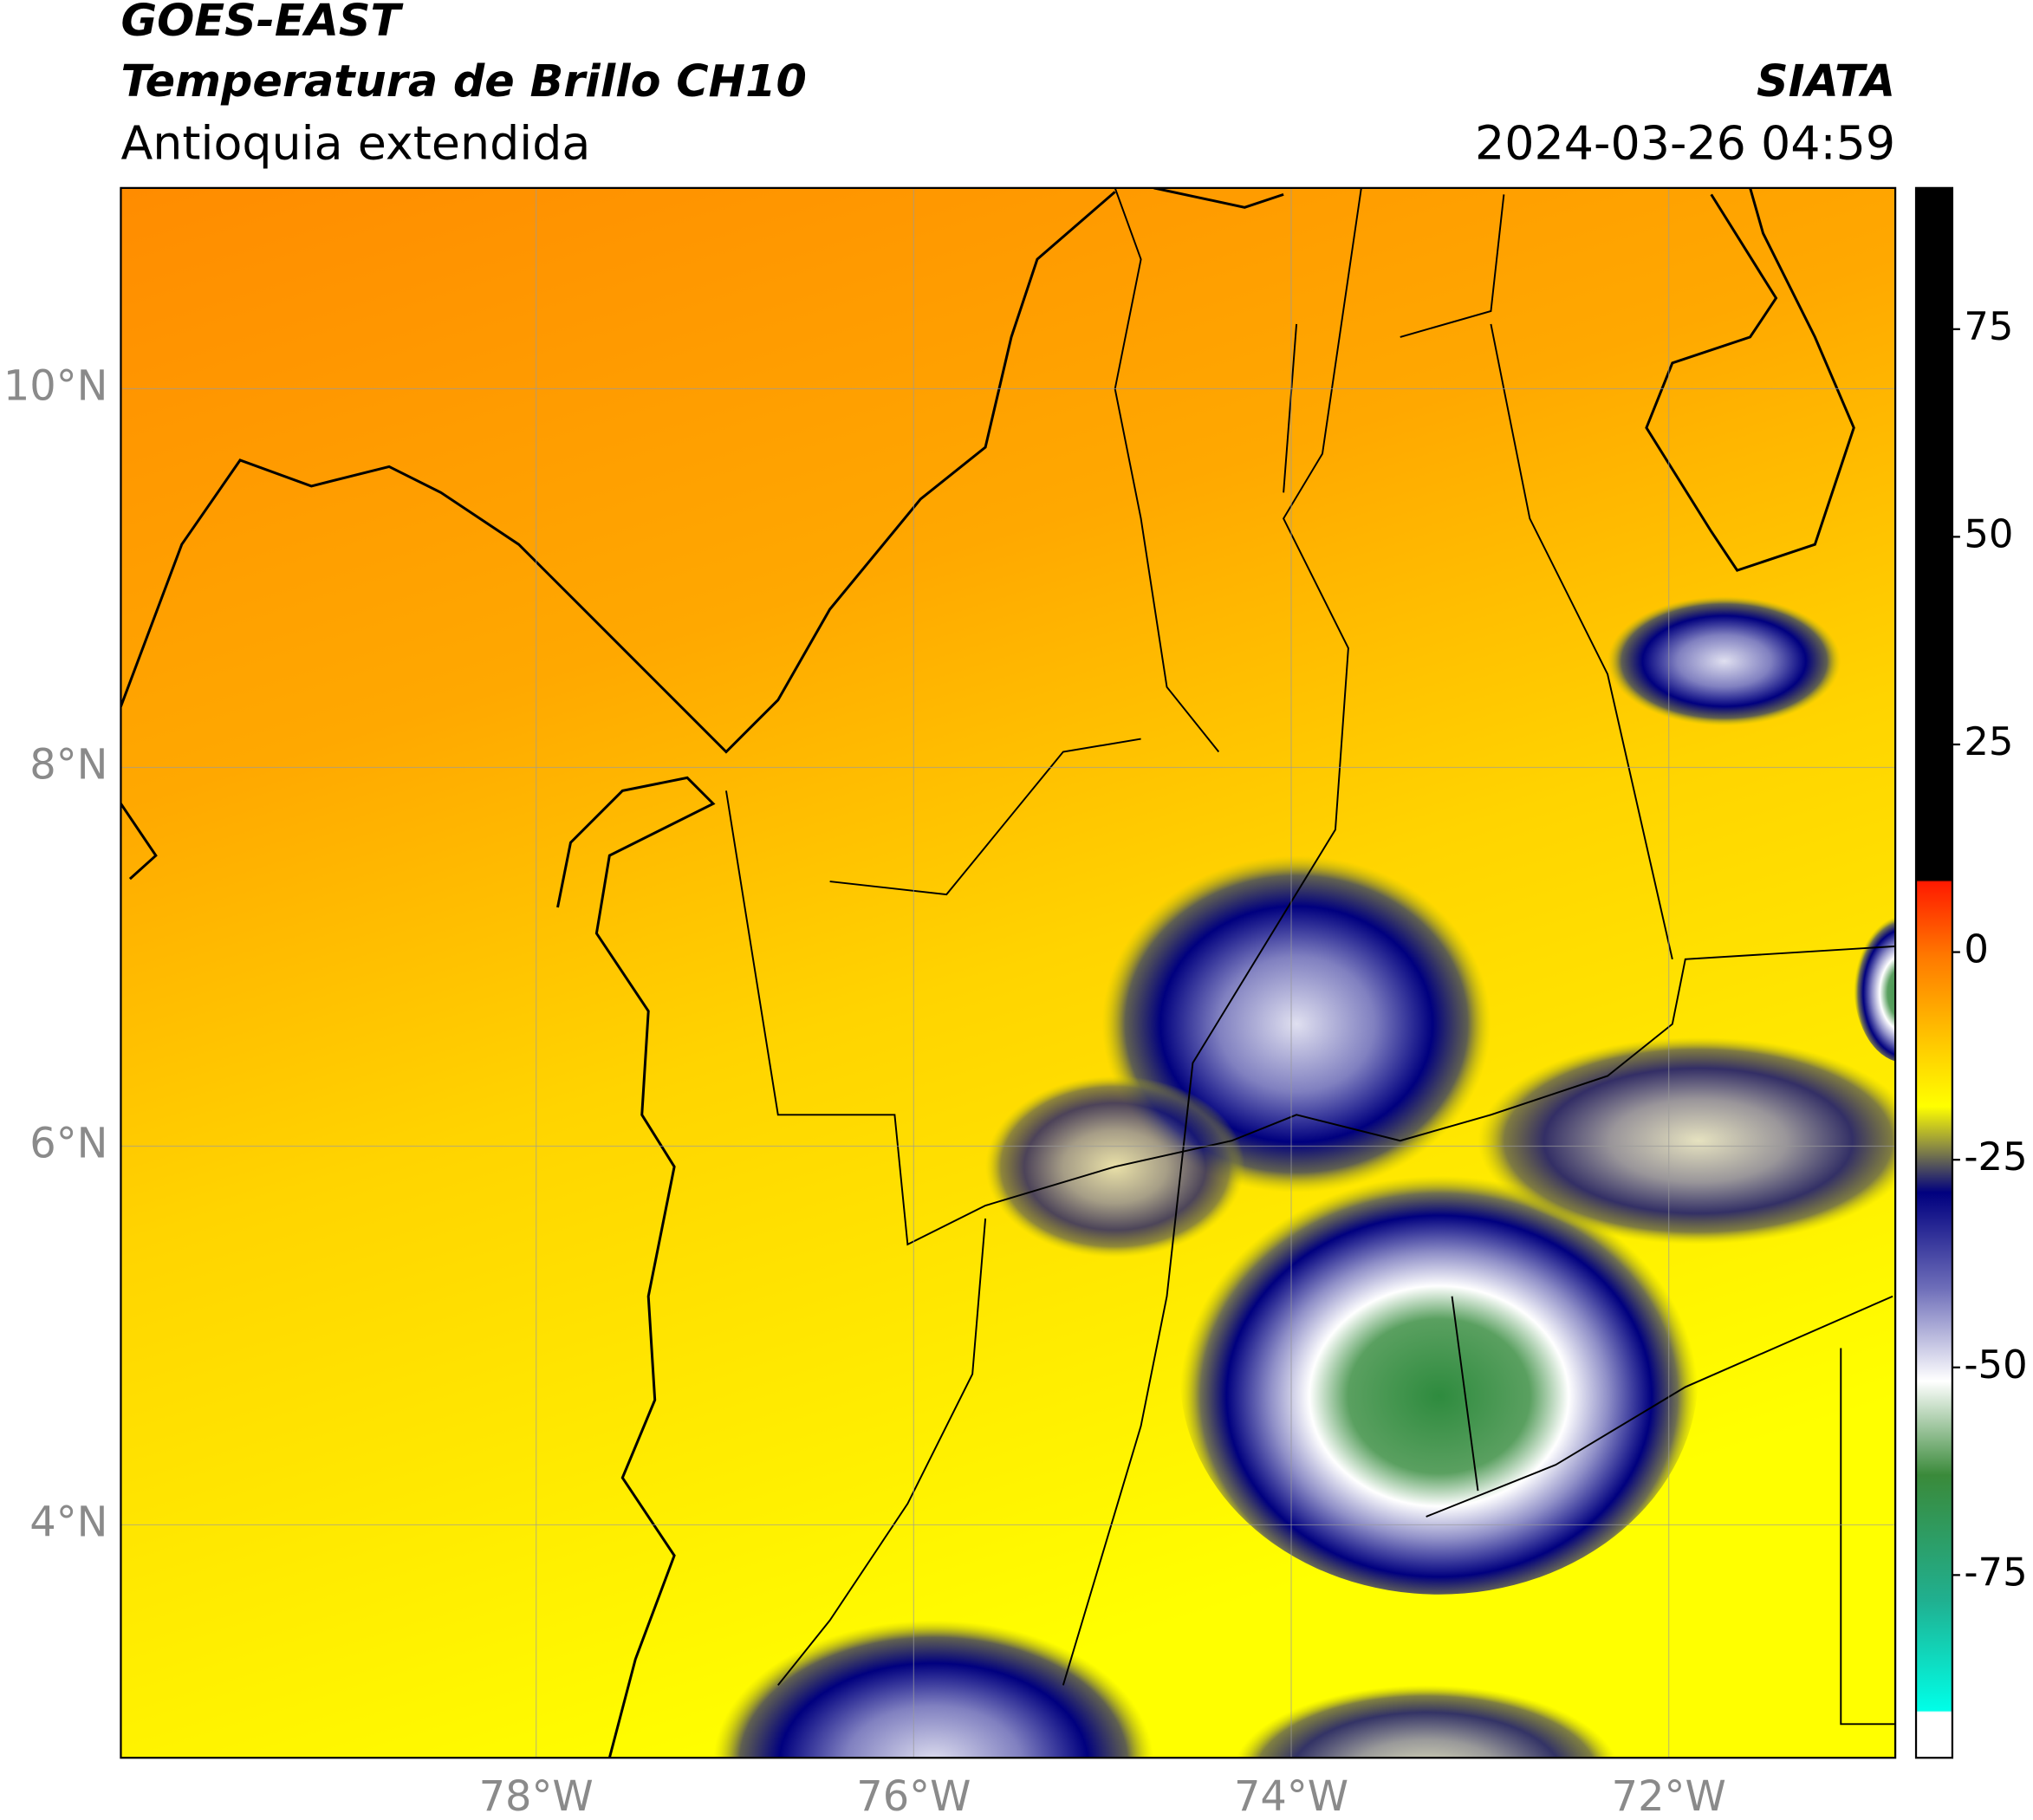 This screenshot has height=1820, width=2033. I want to click on title: GOES-EAST, so click(262, 23).